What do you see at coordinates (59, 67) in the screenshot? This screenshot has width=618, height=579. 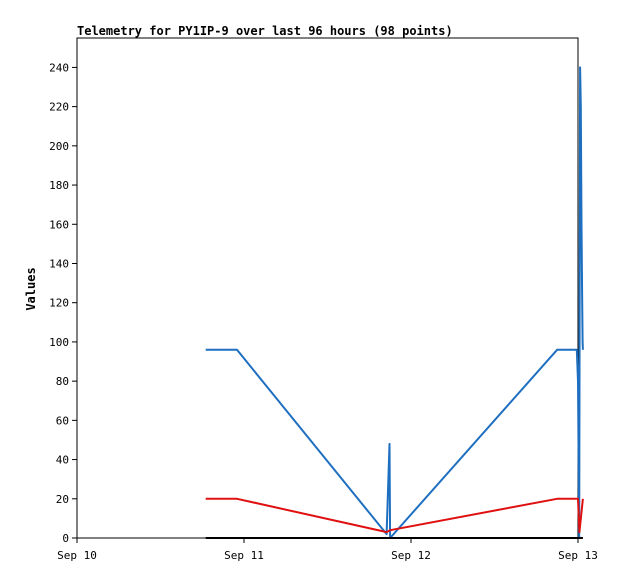 I see `y-tick-label: 240` at bounding box center [59, 67].